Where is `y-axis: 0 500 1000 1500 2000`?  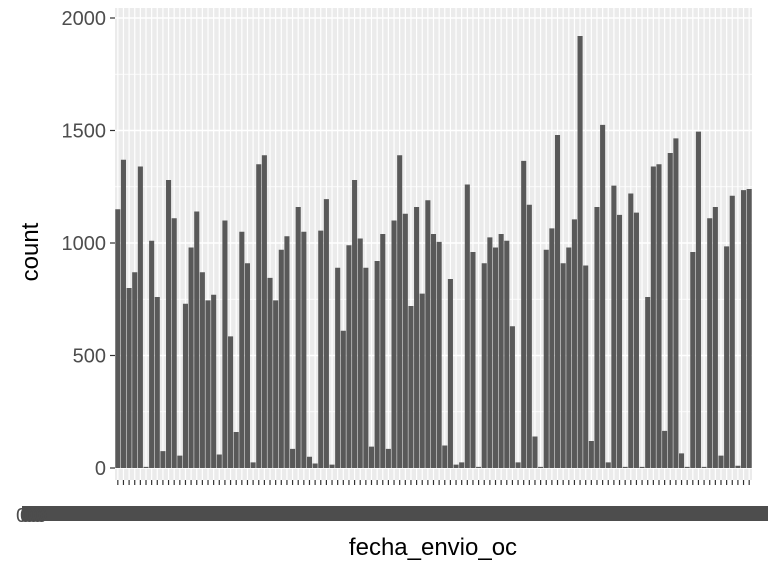 y-axis: 0 500 1000 1500 2000 is located at coordinates (88, 244).